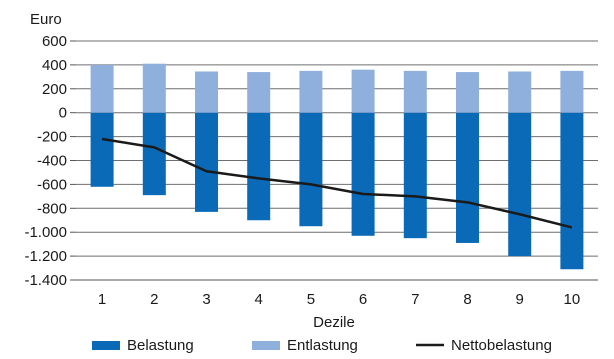 The image size is (614, 359). I want to click on x-tick-label: 8, so click(467, 299).